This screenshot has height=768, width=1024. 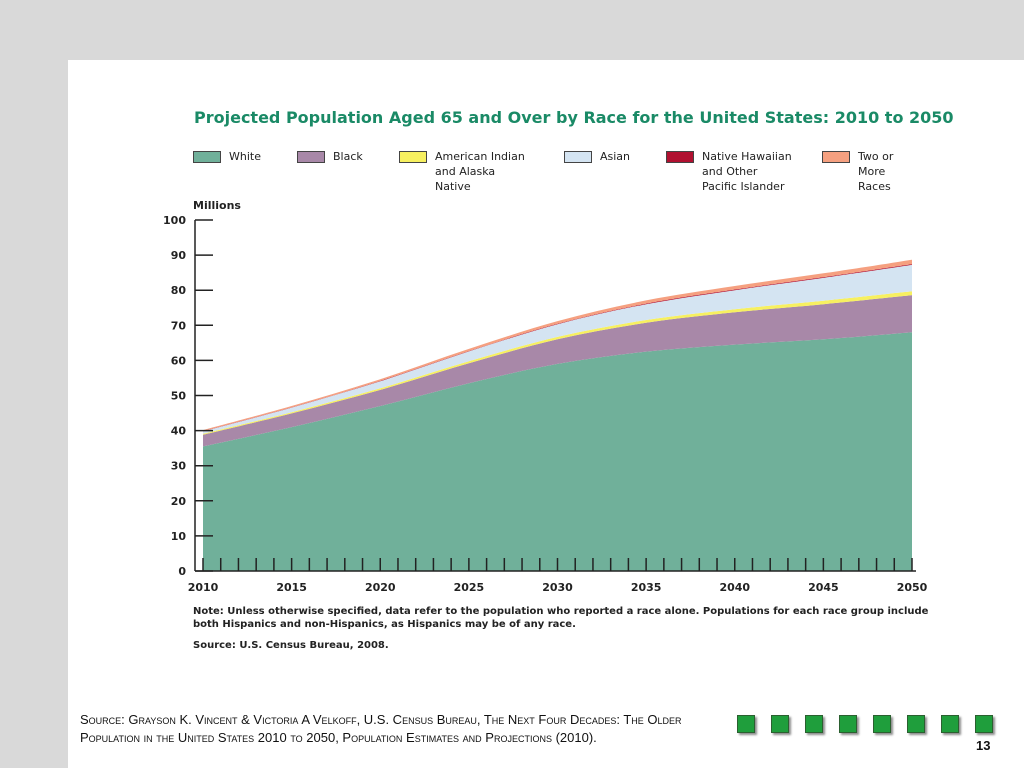 I want to click on y-tick-label: 80, so click(x=179, y=290).